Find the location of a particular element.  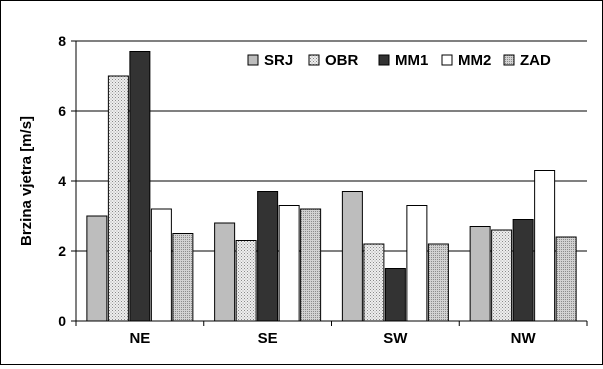

legend-label-zad: ZAD is located at coordinates (535, 60).